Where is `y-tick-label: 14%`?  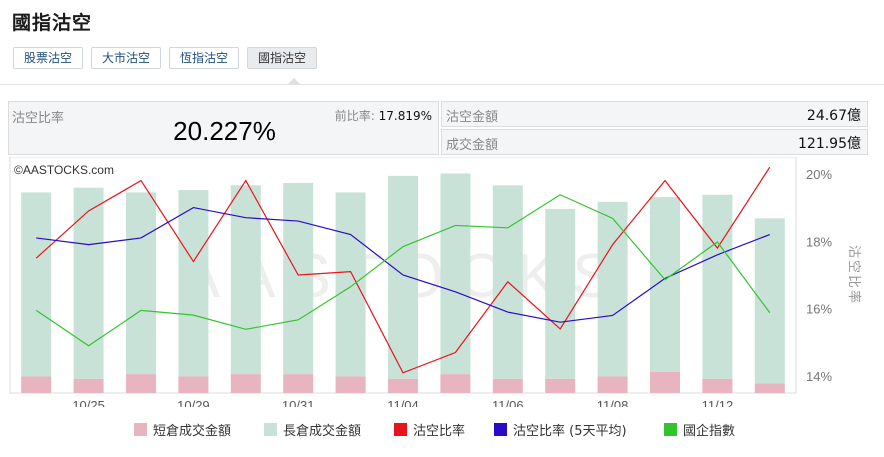 y-tick-label: 14% is located at coordinates (819, 376).